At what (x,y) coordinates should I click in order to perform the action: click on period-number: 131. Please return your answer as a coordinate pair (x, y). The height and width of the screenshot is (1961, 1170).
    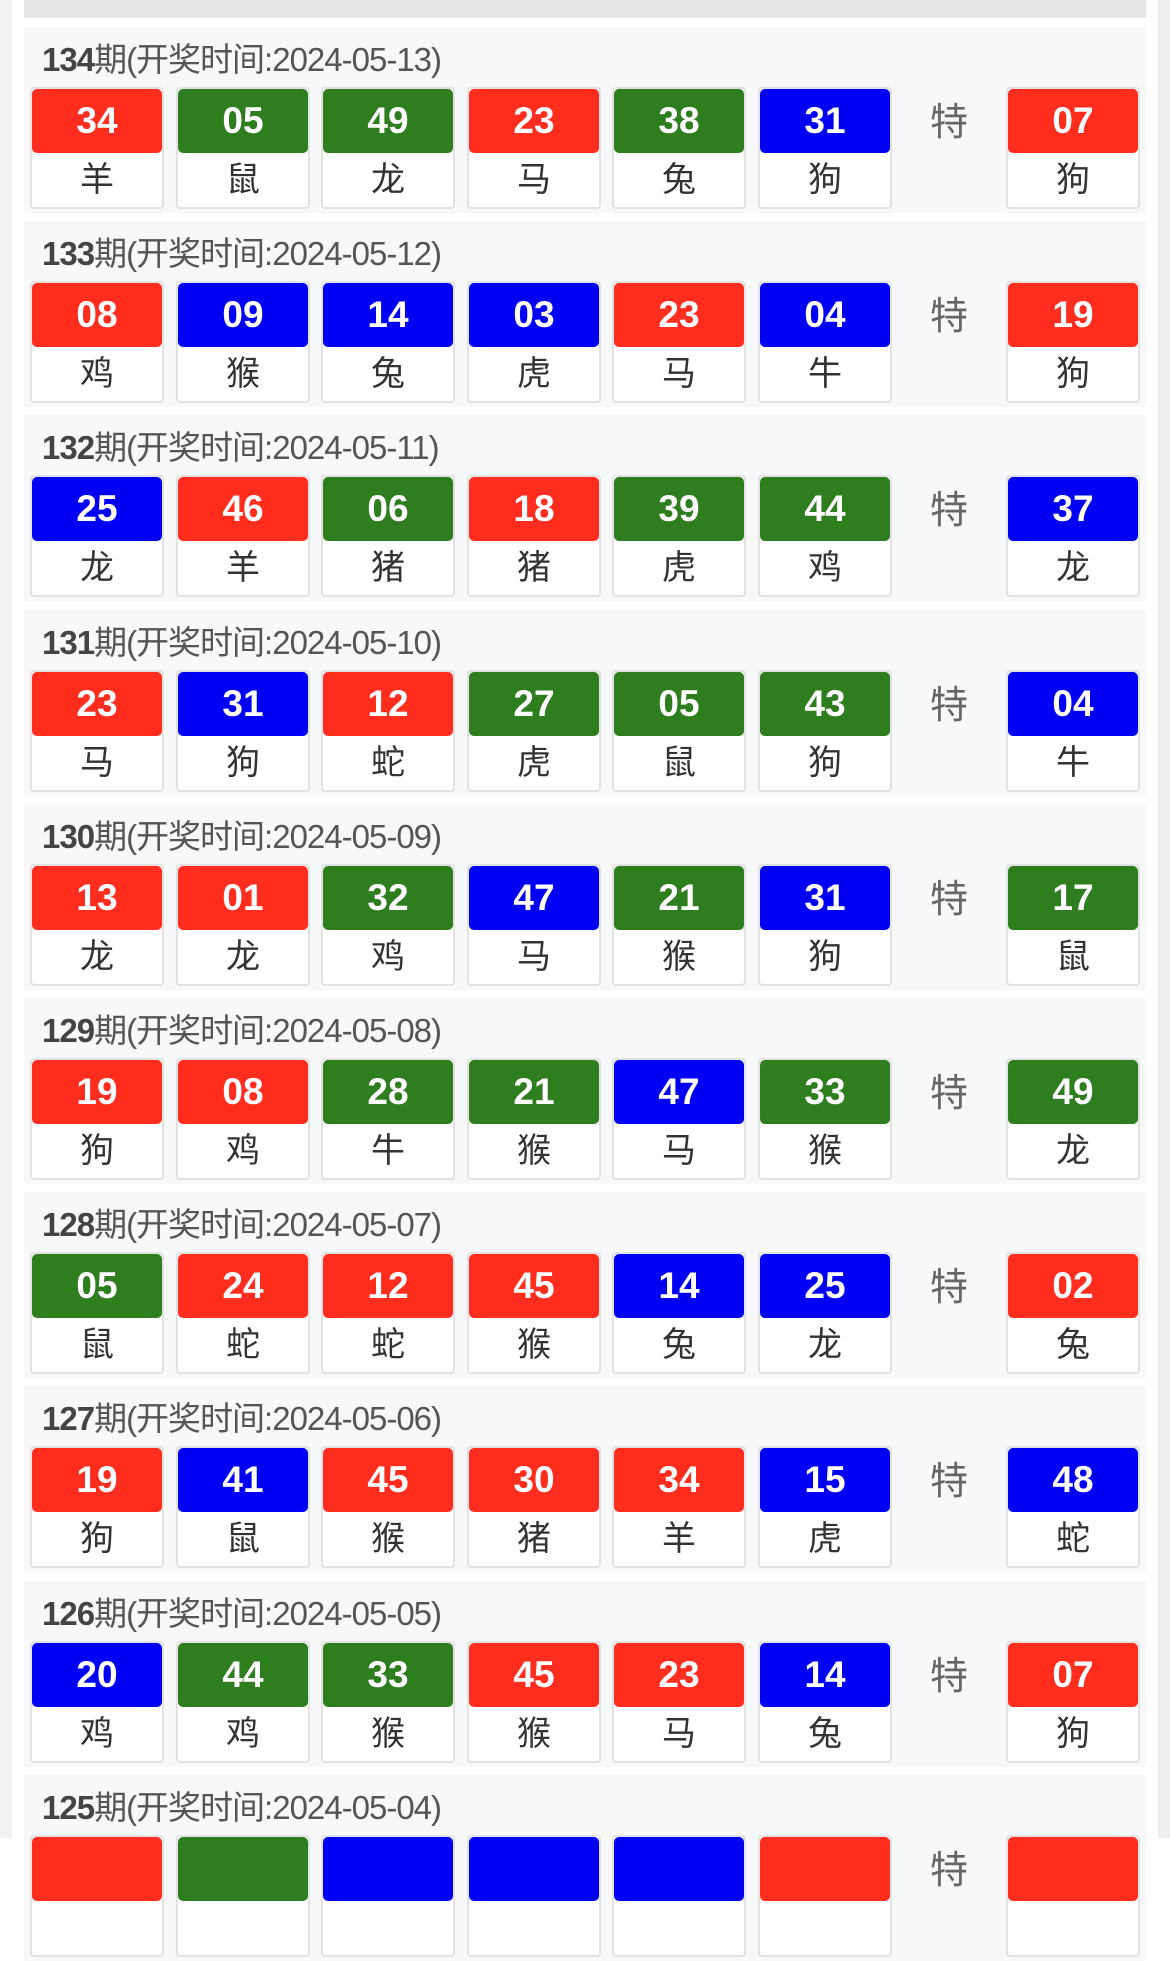
    Looking at the image, I should click on (68, 642).